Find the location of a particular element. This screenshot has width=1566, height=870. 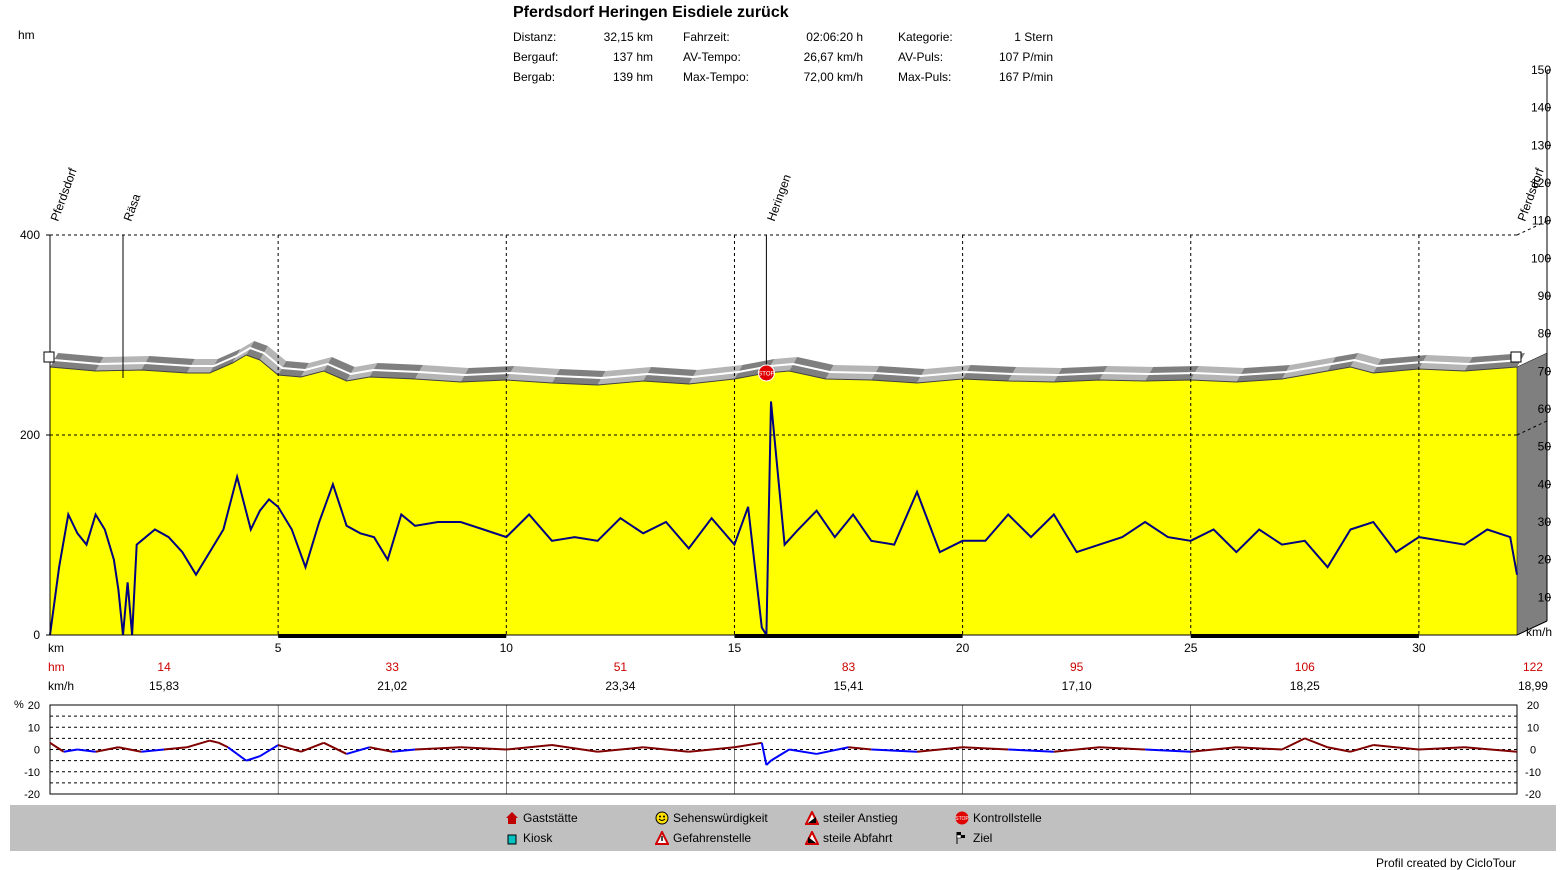

x-tick-label: 10 is located at coordinates (507, 648).